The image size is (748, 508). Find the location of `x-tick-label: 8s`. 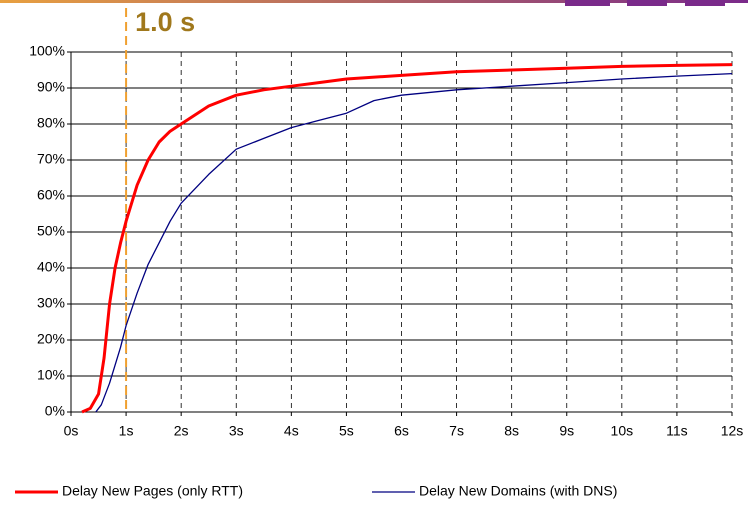

x-tick-label: 8s is located at coordinates (511, 431).